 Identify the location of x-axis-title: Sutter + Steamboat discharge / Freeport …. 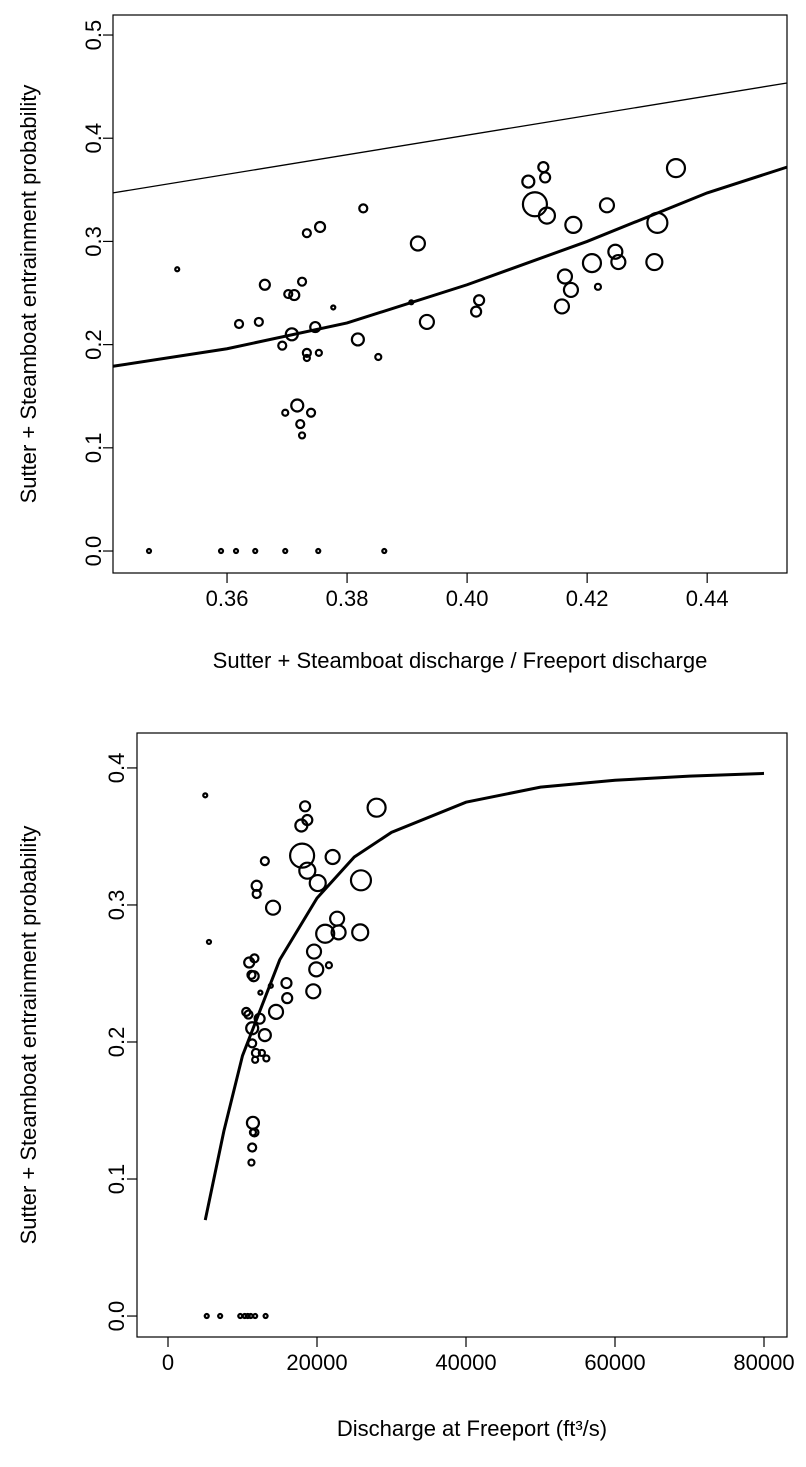
(460, 660).